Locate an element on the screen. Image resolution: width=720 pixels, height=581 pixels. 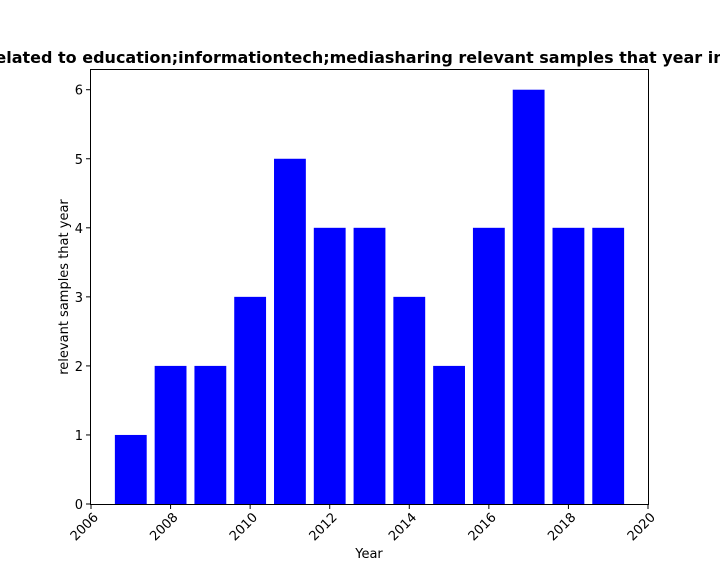
y-tick-label: 6 is located at coordinates (79, 91).